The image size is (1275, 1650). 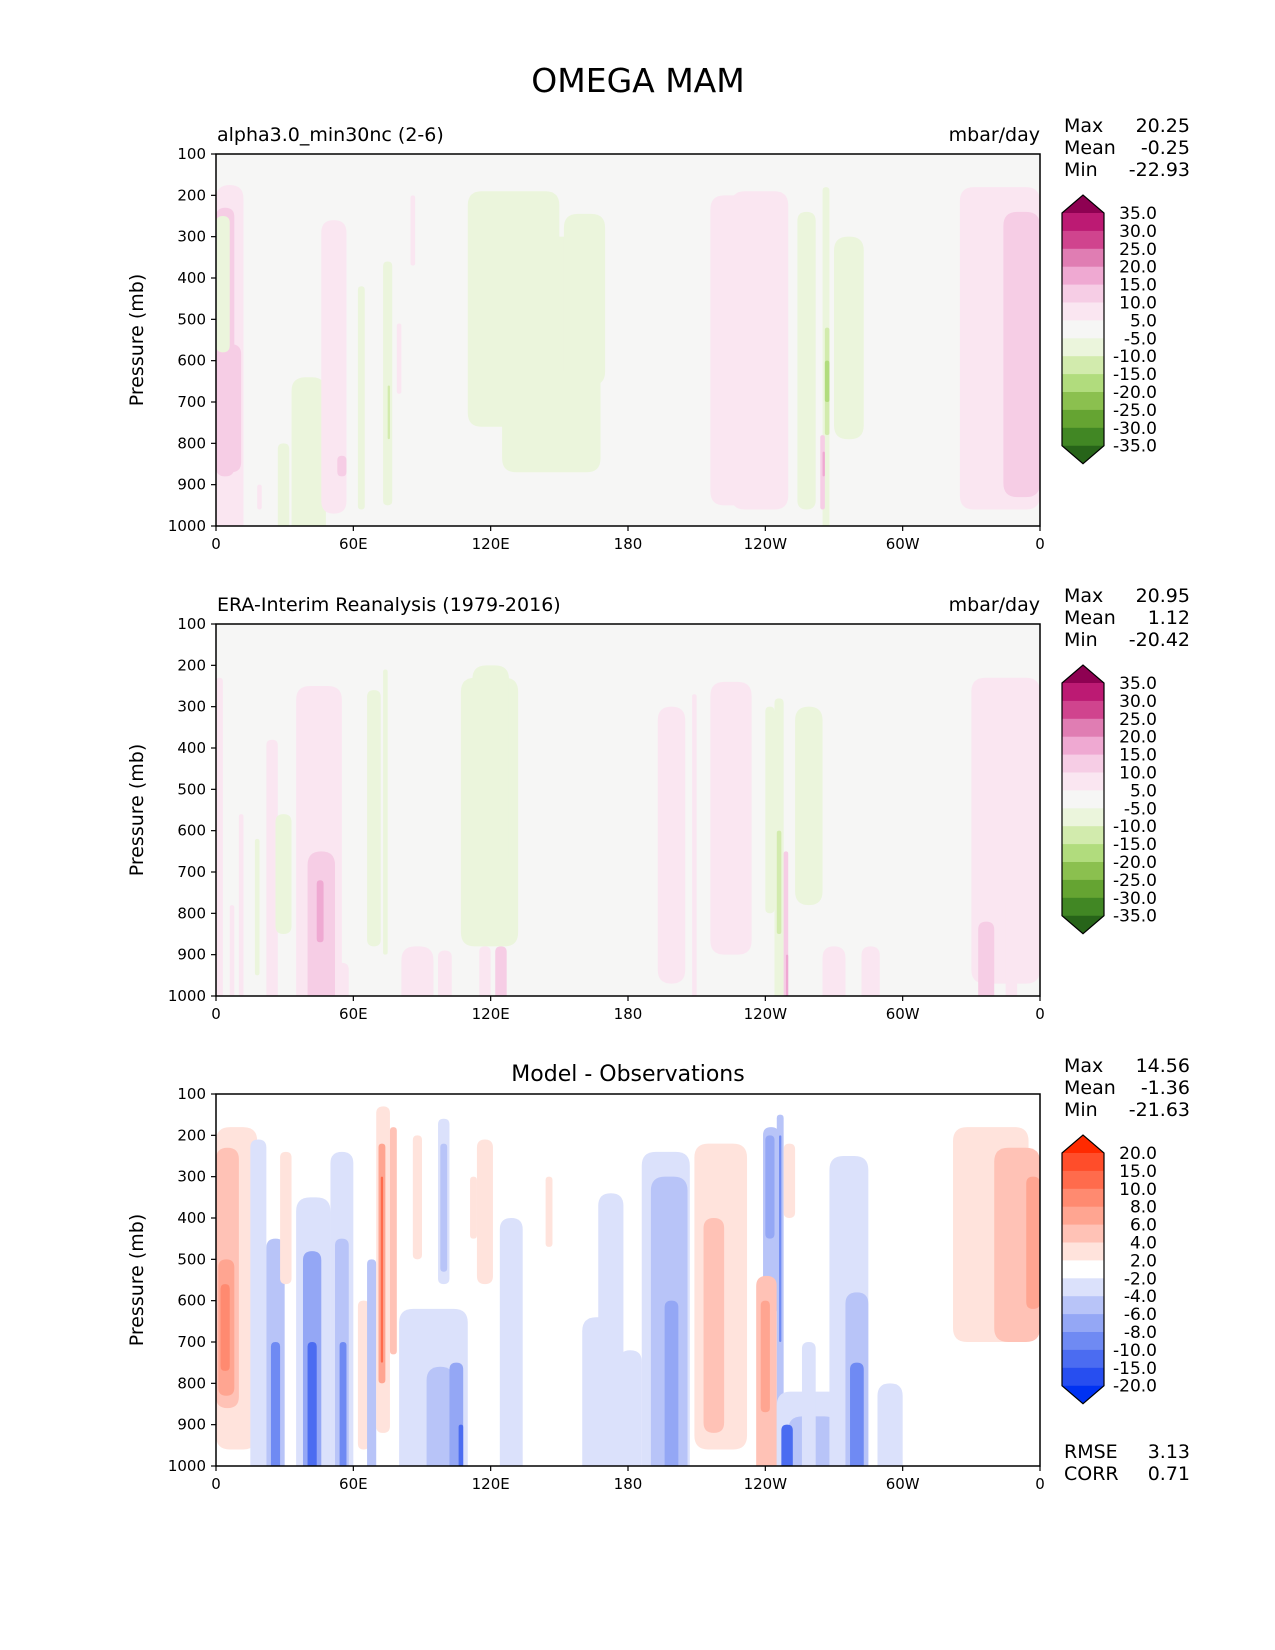 What do you see at coordinates (137, 810) in the screenshot?
I see `y-axis-label: Pressure (mb)` at bounding box center [137, 810].